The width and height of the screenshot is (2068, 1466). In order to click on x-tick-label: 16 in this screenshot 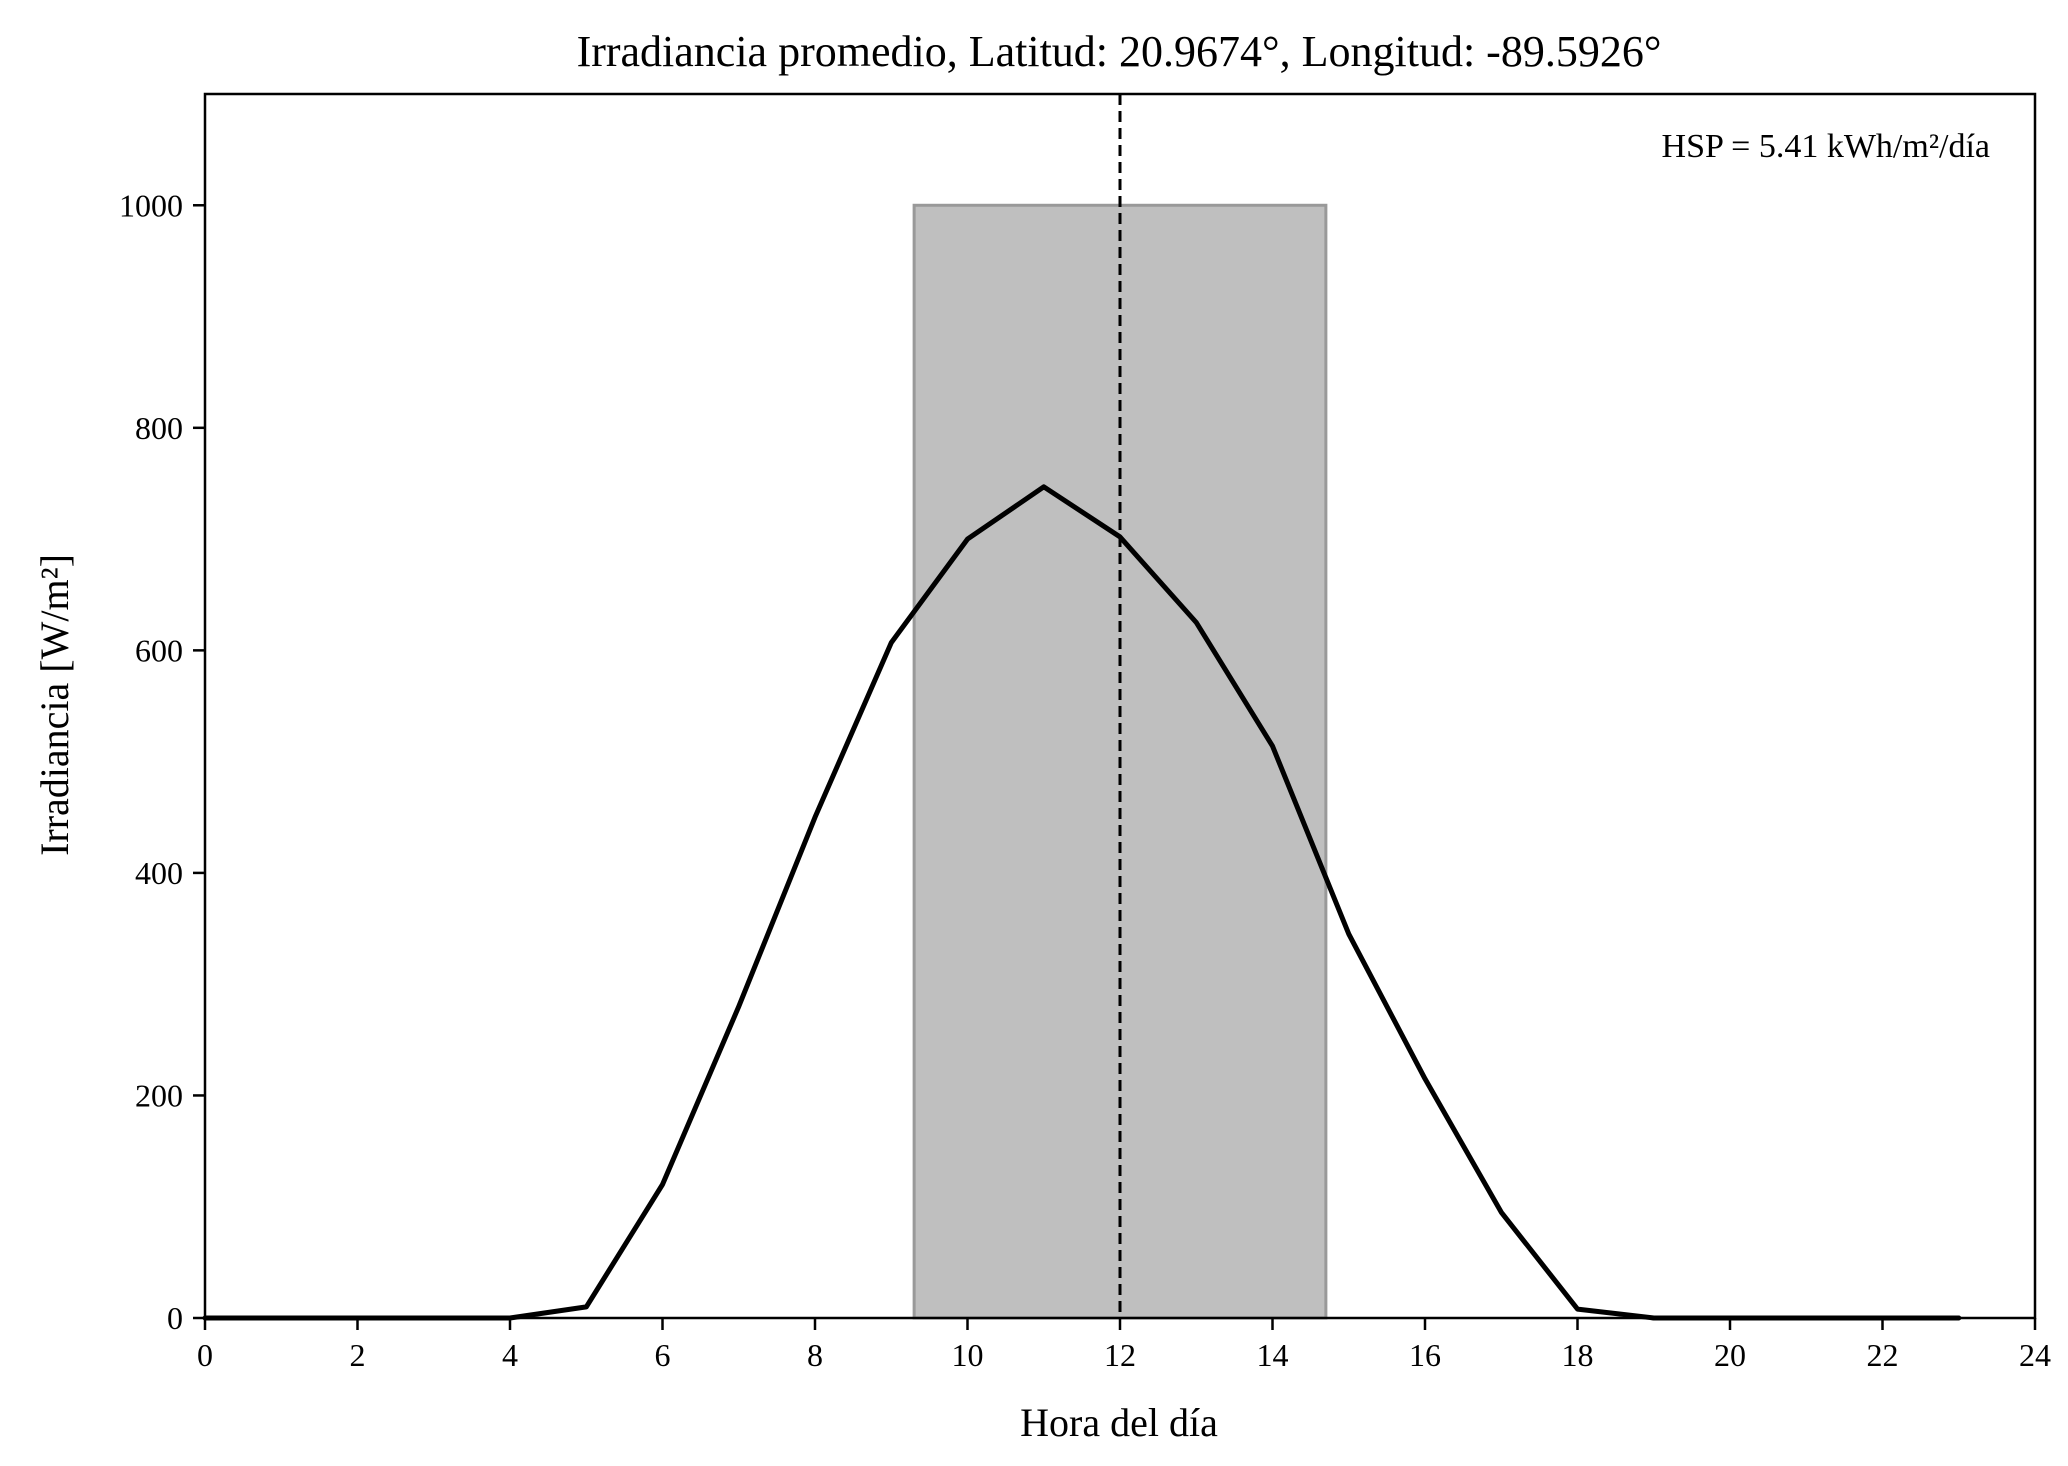, I will do `click(1425, 1355)`.